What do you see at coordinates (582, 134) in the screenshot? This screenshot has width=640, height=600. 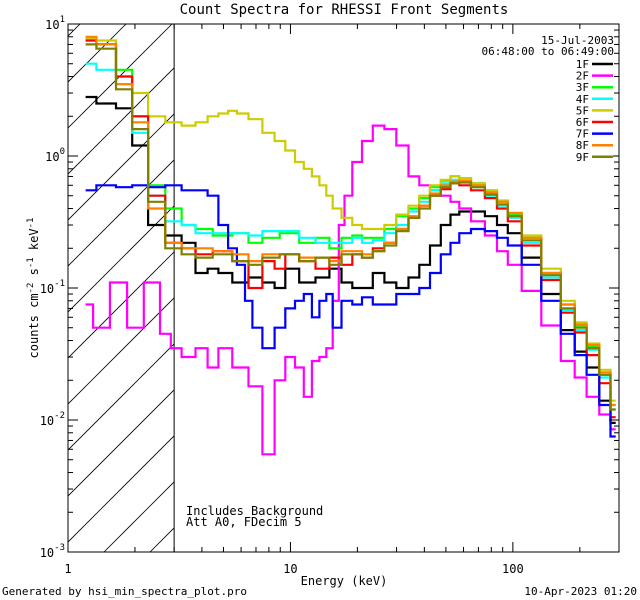 I see `legend-label-7f: 7F` at bounding box center [582, 134].